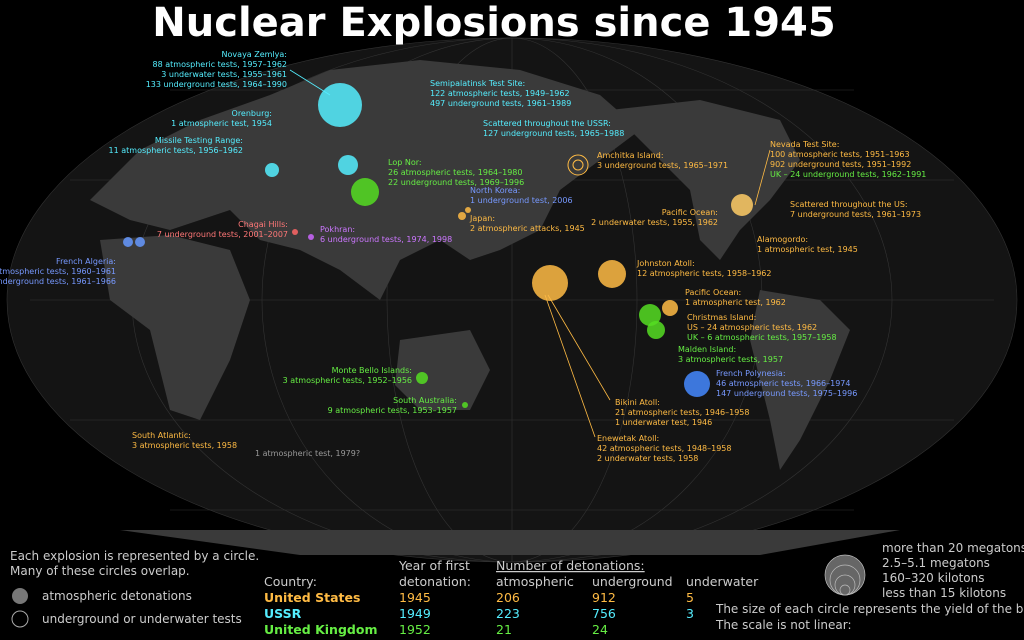  I want to click on table-cell: 1952, so click(415, 629).